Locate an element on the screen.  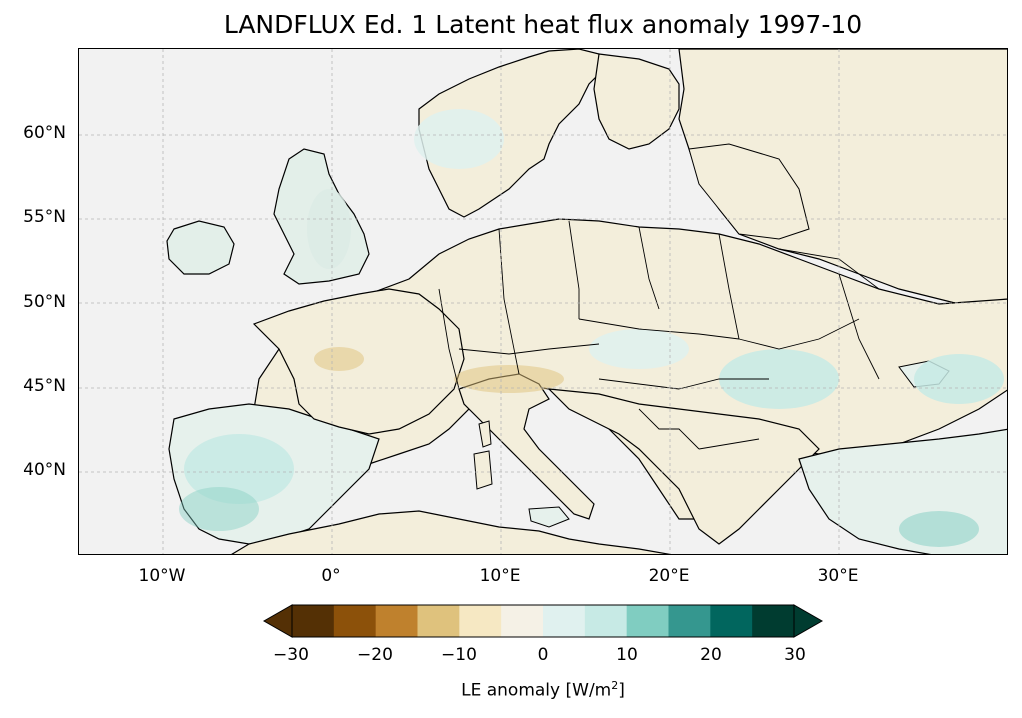
colorbar-extend-high is located at coordinates (808, 621).